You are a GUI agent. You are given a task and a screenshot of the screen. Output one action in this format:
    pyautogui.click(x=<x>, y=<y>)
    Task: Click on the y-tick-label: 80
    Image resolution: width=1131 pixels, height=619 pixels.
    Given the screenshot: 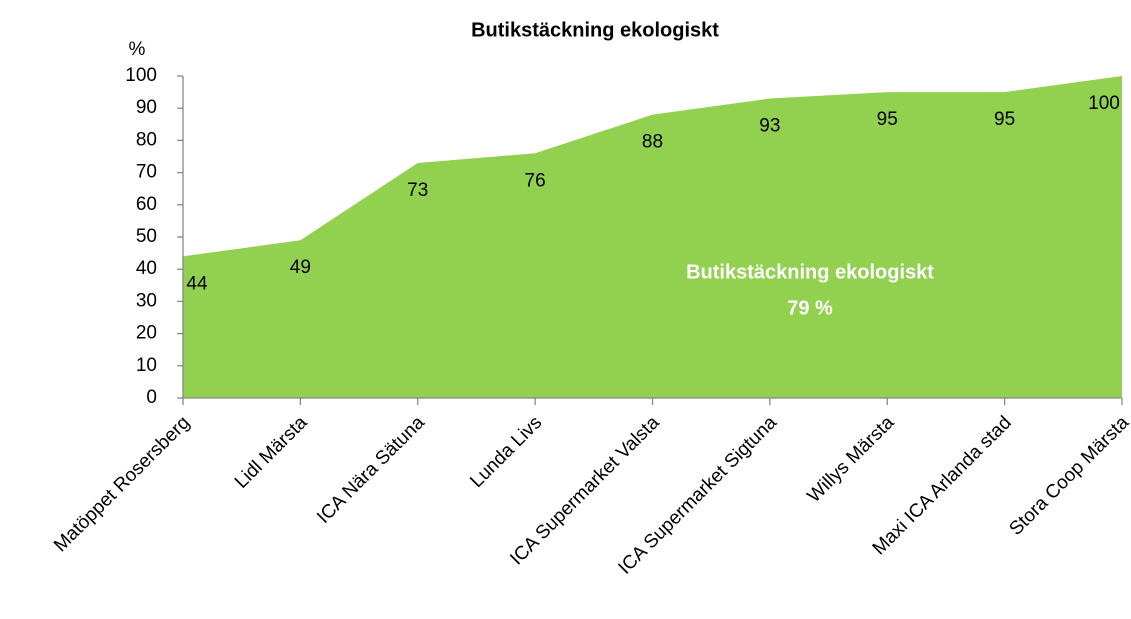 What is the action you would take?
    pyautogui.click(x=146, y=139)
    